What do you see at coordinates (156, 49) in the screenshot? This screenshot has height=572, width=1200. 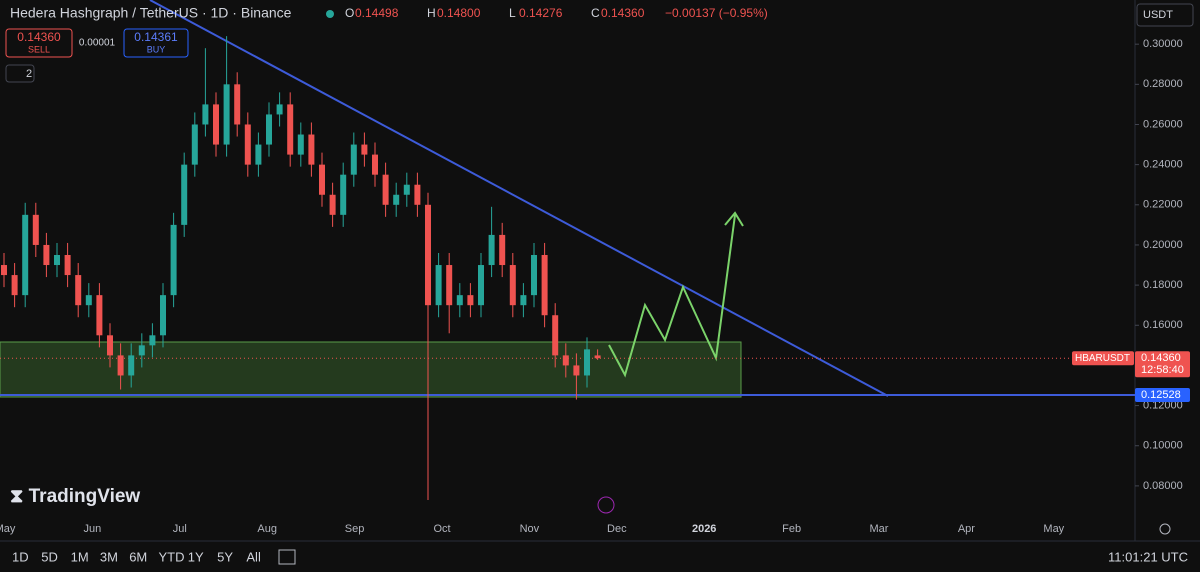 I see `buy-label: BUY` at bounding box center [156, 49].